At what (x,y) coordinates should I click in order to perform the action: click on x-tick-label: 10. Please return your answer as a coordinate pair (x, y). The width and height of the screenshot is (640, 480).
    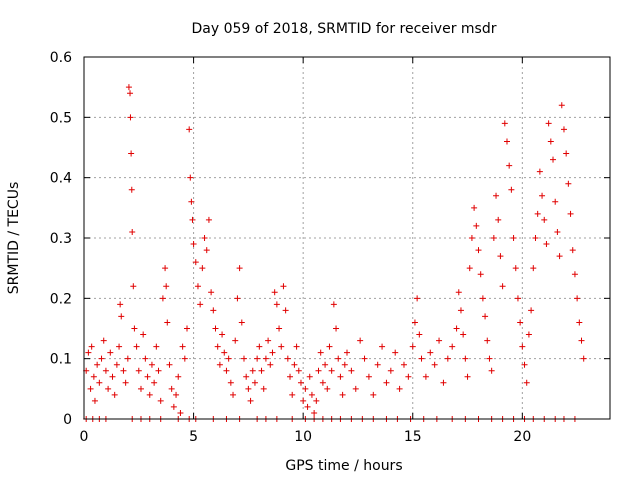
    Looking at the image, I should click on (303, 437).